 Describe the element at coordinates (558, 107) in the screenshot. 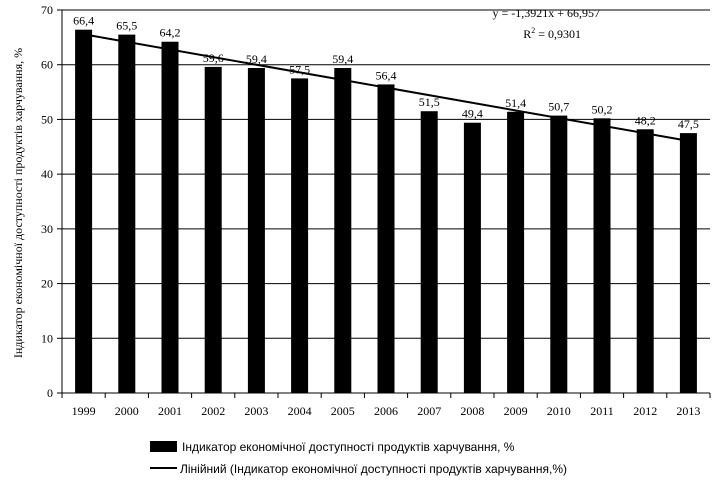

I see `data-label-2010: 50,7` at that location.